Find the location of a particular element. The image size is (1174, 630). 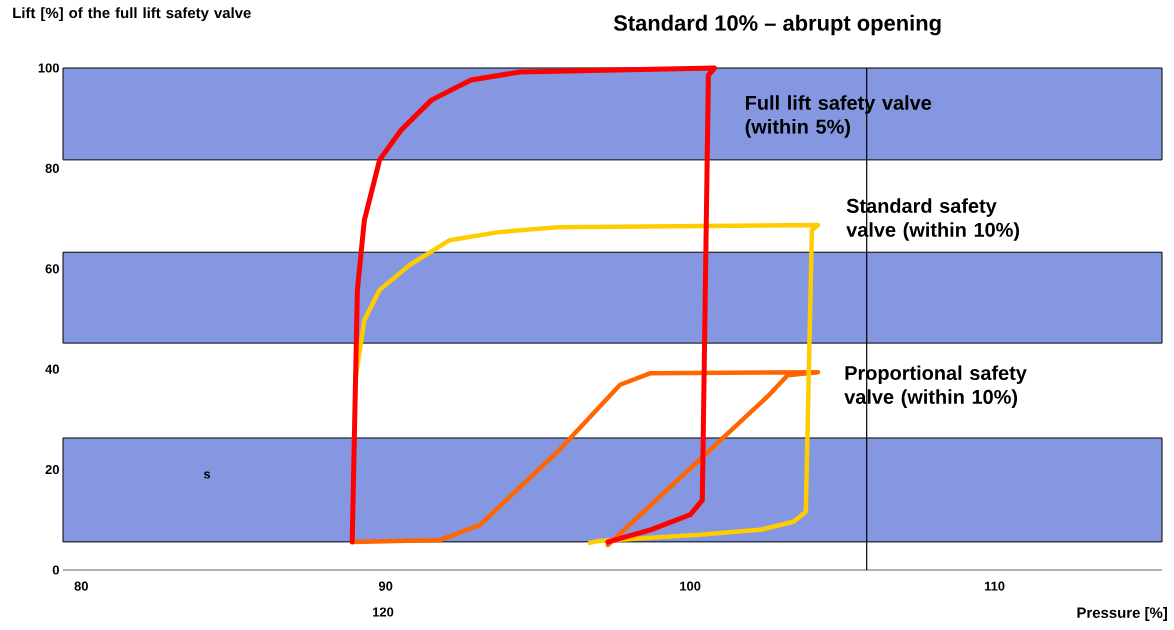

text: 120 is located at coordinates (383, 612).